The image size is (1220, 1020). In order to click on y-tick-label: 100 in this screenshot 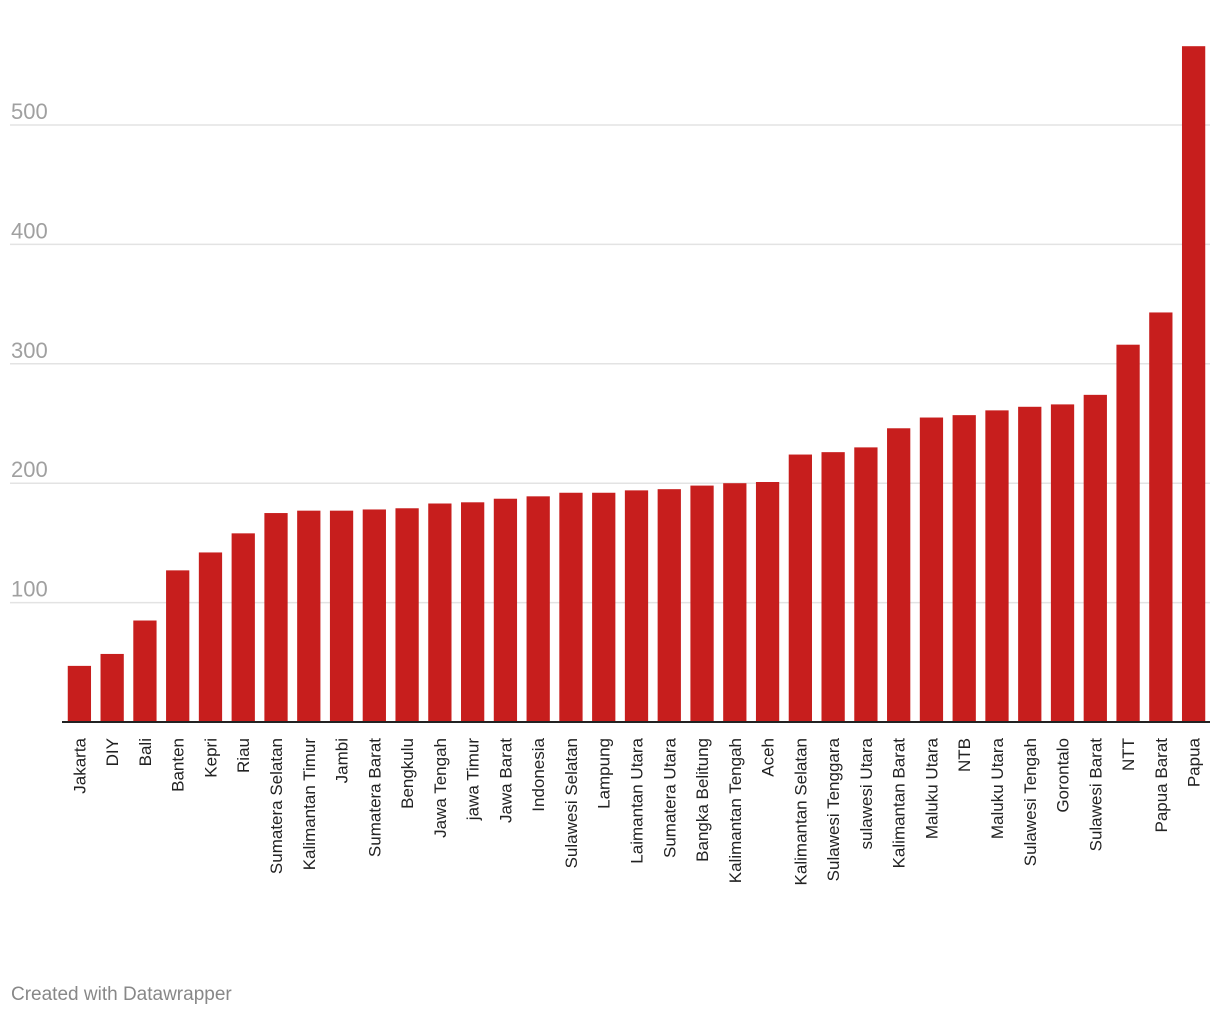, I will do `click(29, 589)`.